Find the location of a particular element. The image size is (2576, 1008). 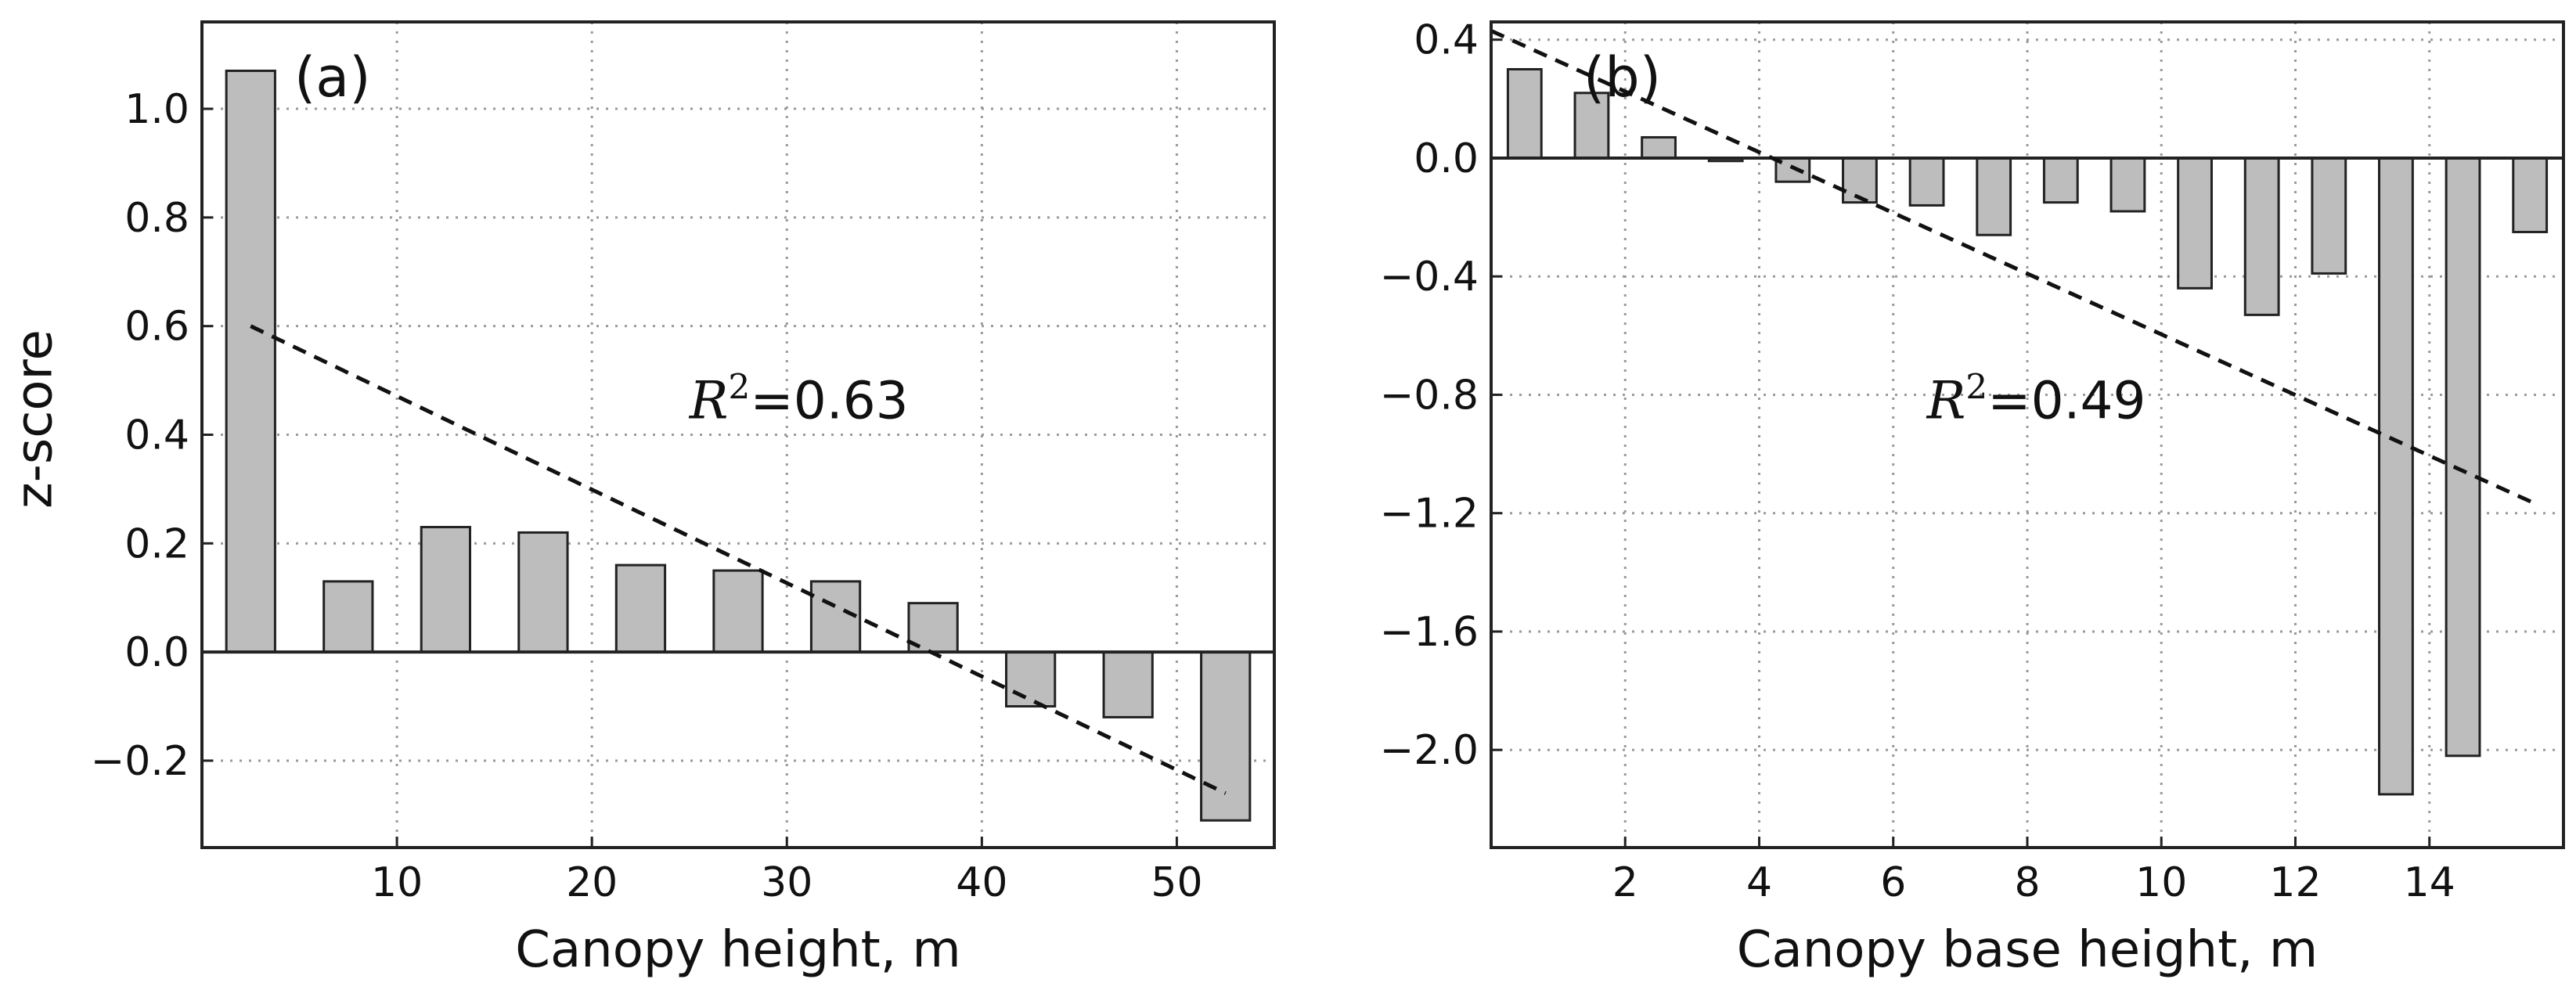

panel-b-label: (b) is located at coordinates (1622, 77).